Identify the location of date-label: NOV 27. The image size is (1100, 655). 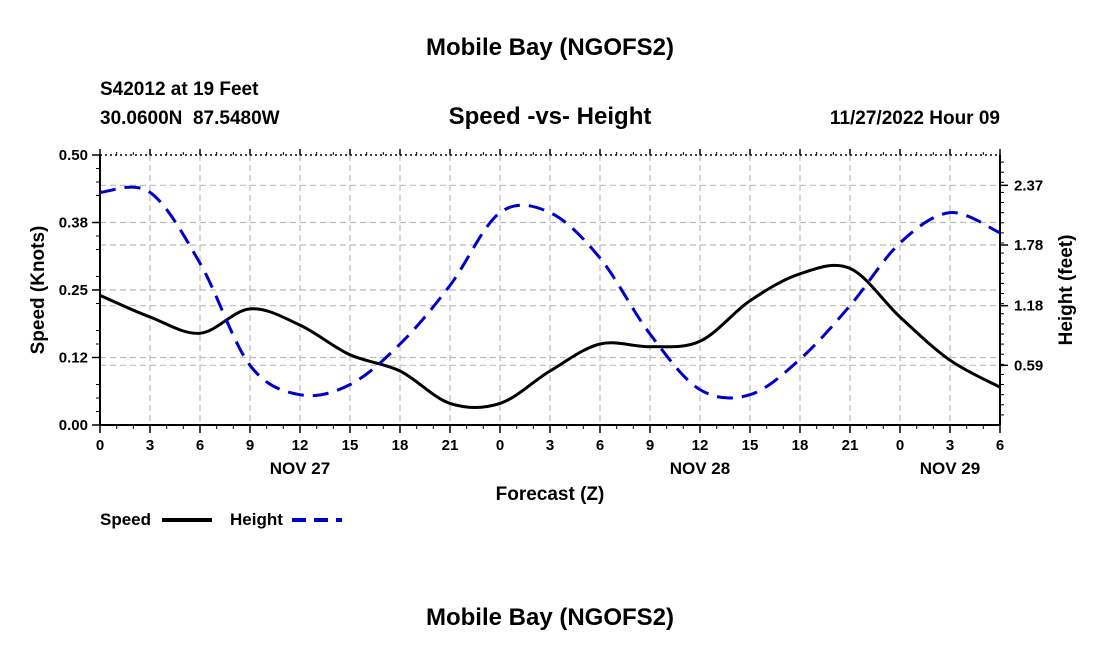
(300, 468).